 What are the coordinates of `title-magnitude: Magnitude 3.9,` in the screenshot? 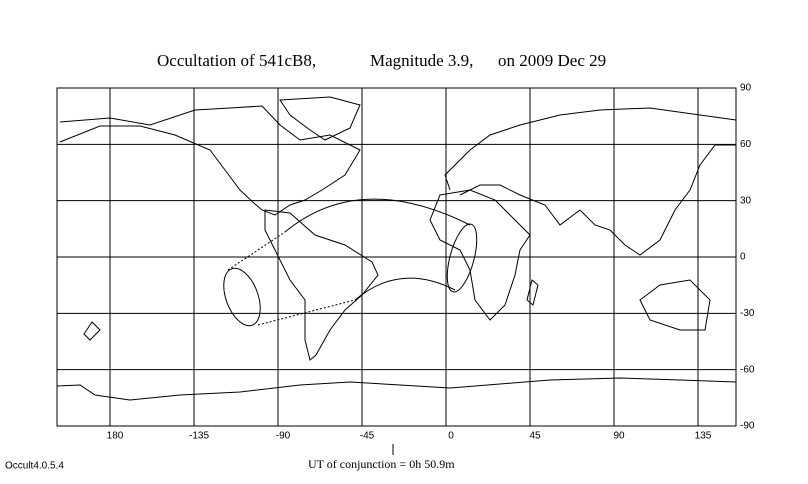 It's located at (421, 60).